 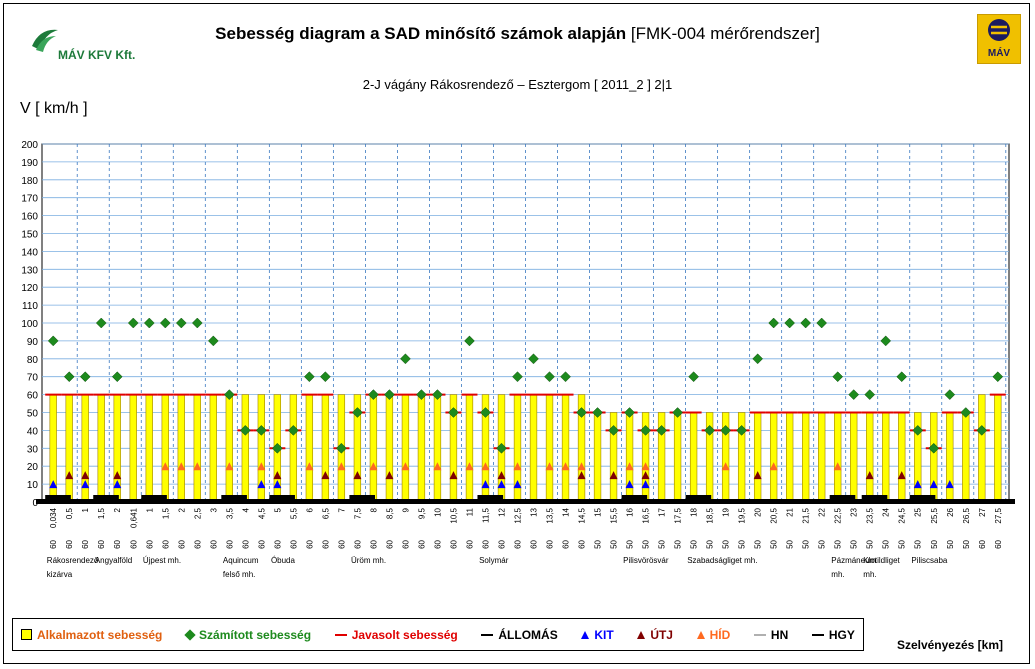 What do you see at coordinates (837, 574) in the screenshot?
I see `station-label: mh.` at bounding box center [837, 574].